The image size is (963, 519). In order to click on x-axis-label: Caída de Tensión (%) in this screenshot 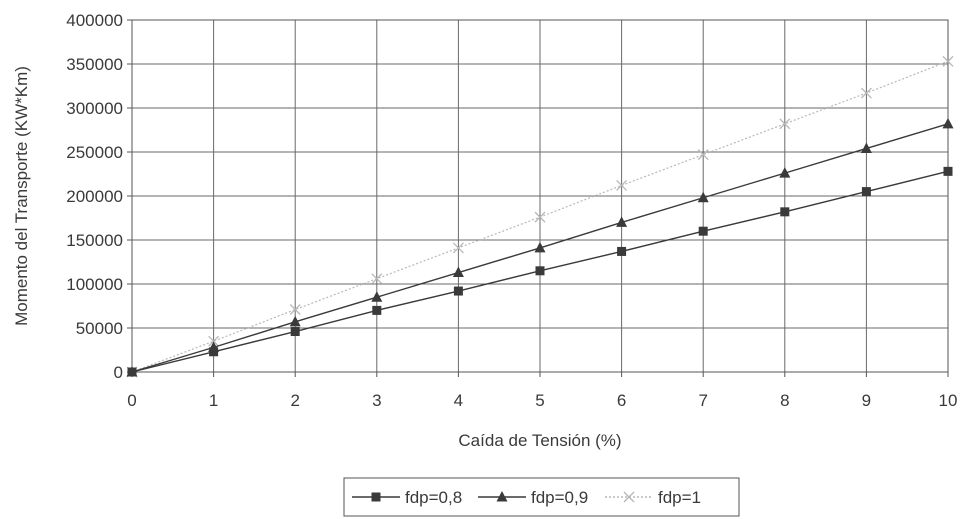, I will do `click(539, 440)`.